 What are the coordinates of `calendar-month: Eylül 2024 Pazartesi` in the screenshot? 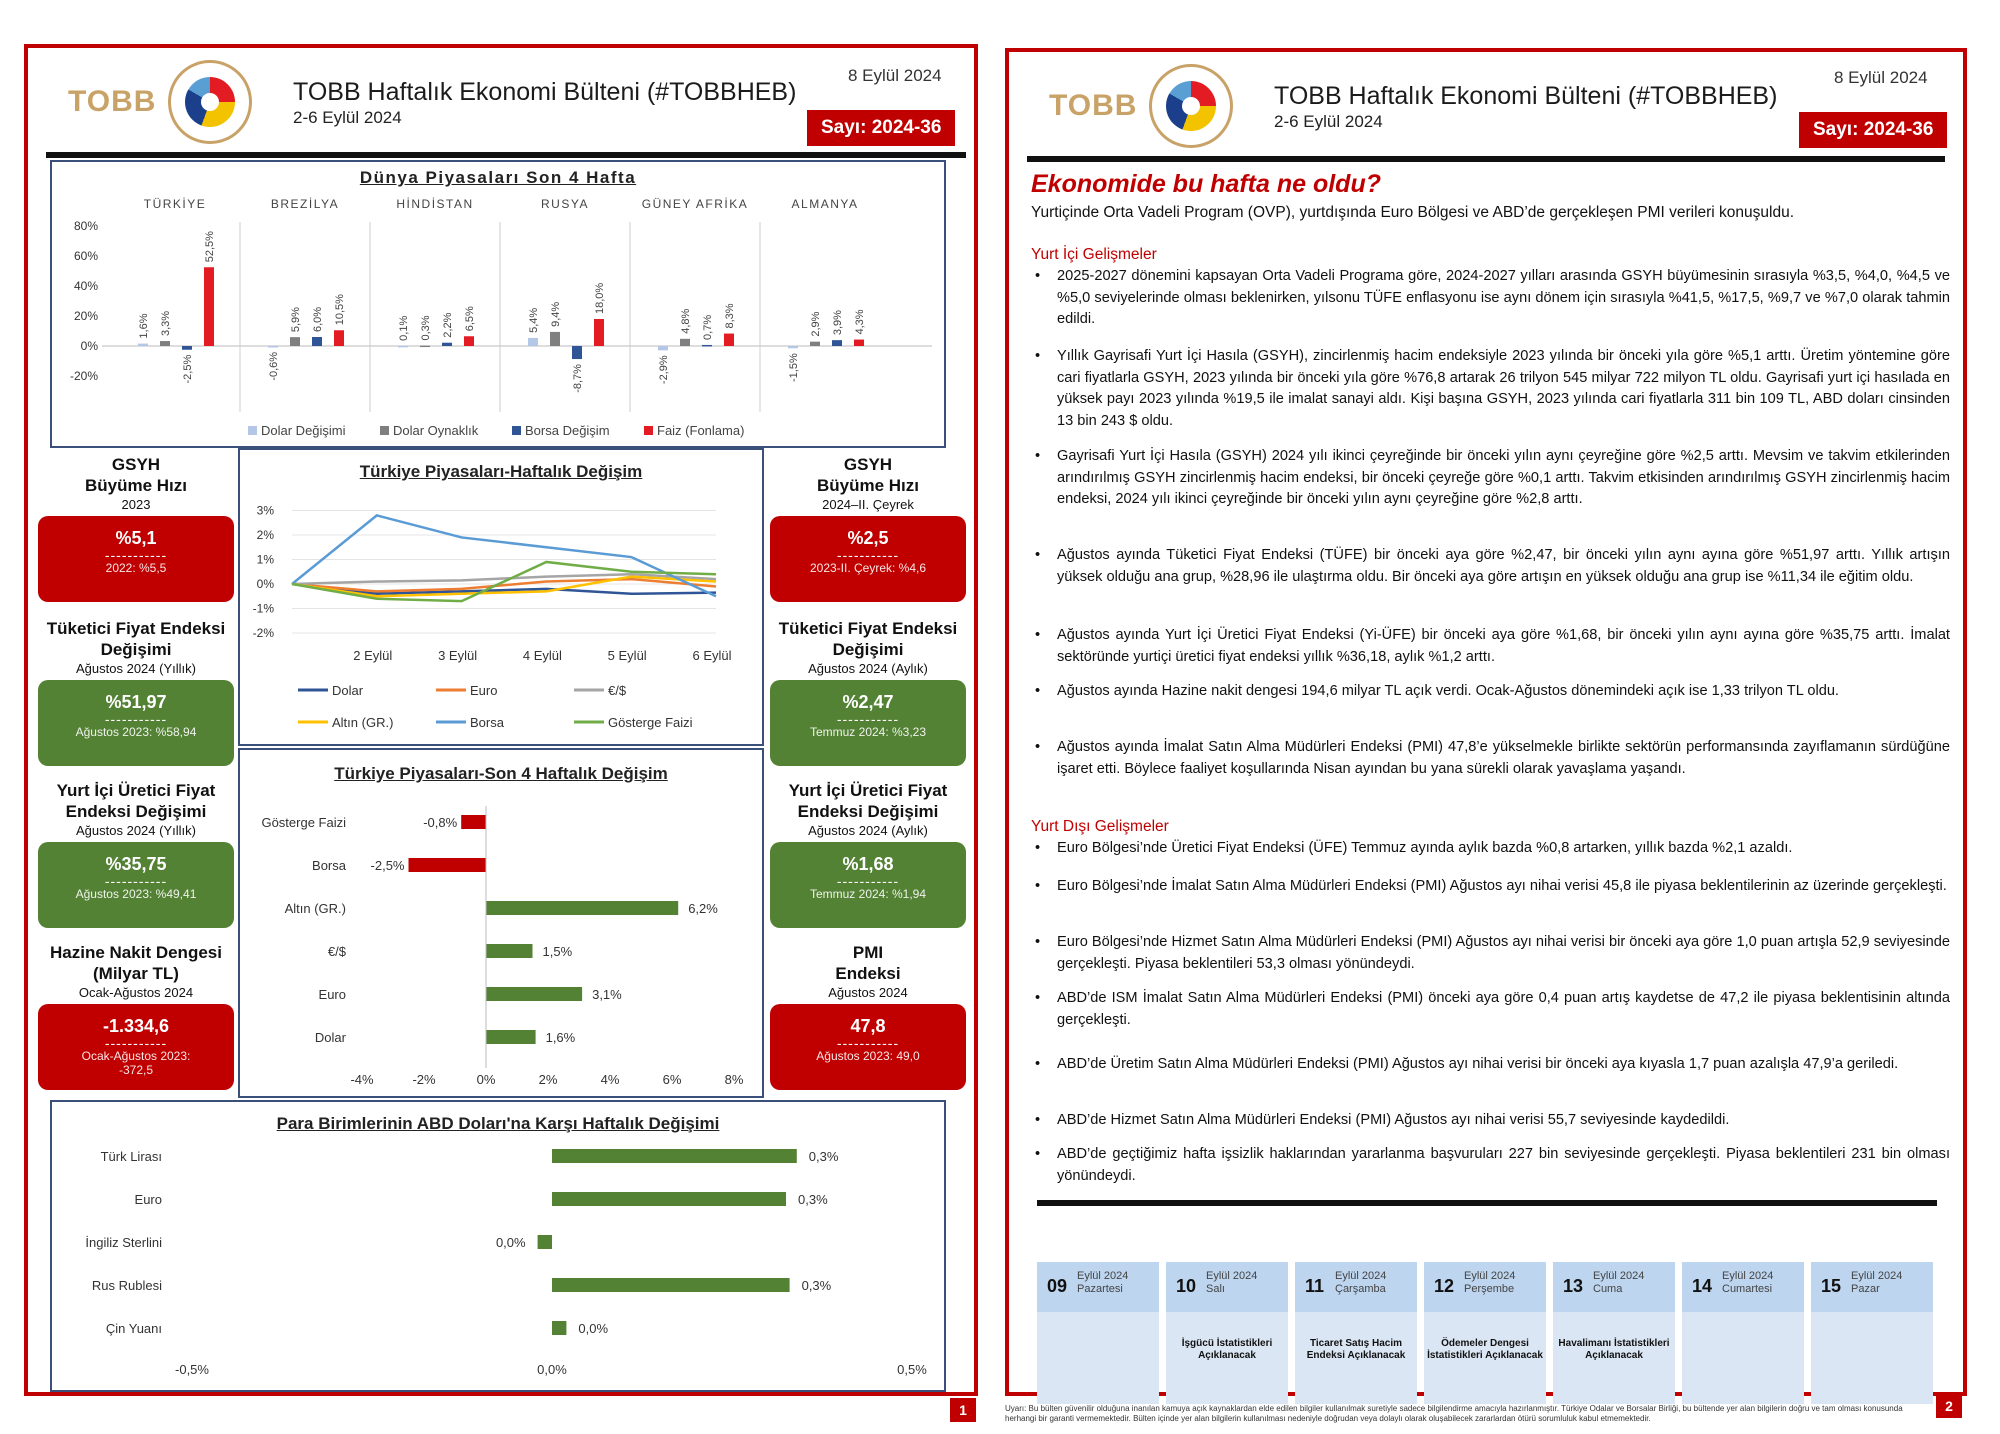 It's located at (1102, 1283).